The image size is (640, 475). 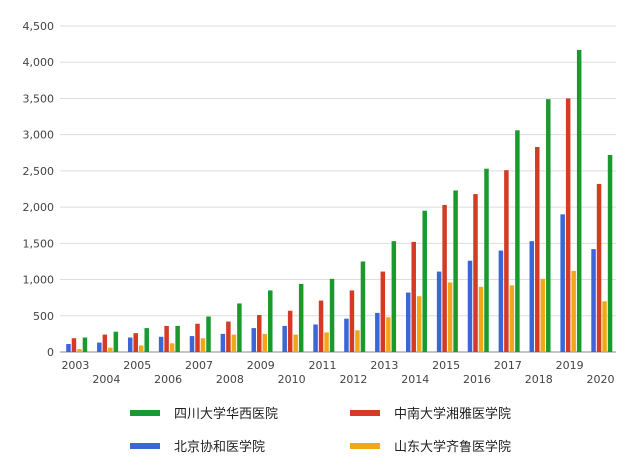 I want to click on x-tick-label: 2006, so click(x=168, y=379).